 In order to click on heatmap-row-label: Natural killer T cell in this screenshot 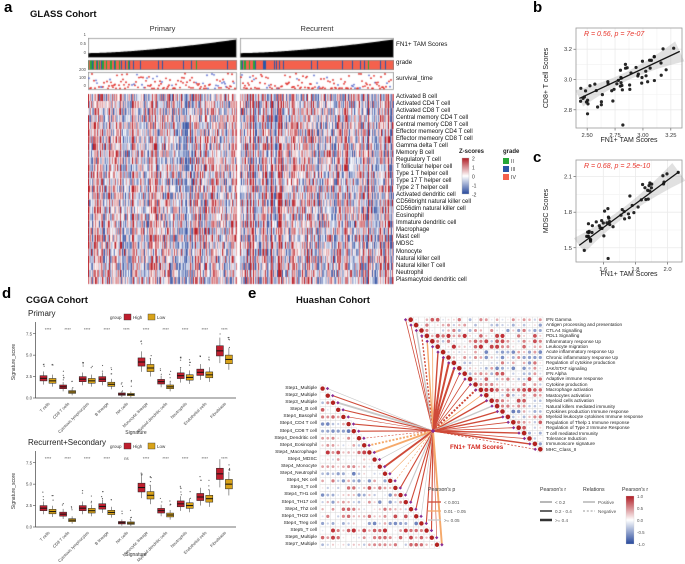, I will do `click(421, 265)`.